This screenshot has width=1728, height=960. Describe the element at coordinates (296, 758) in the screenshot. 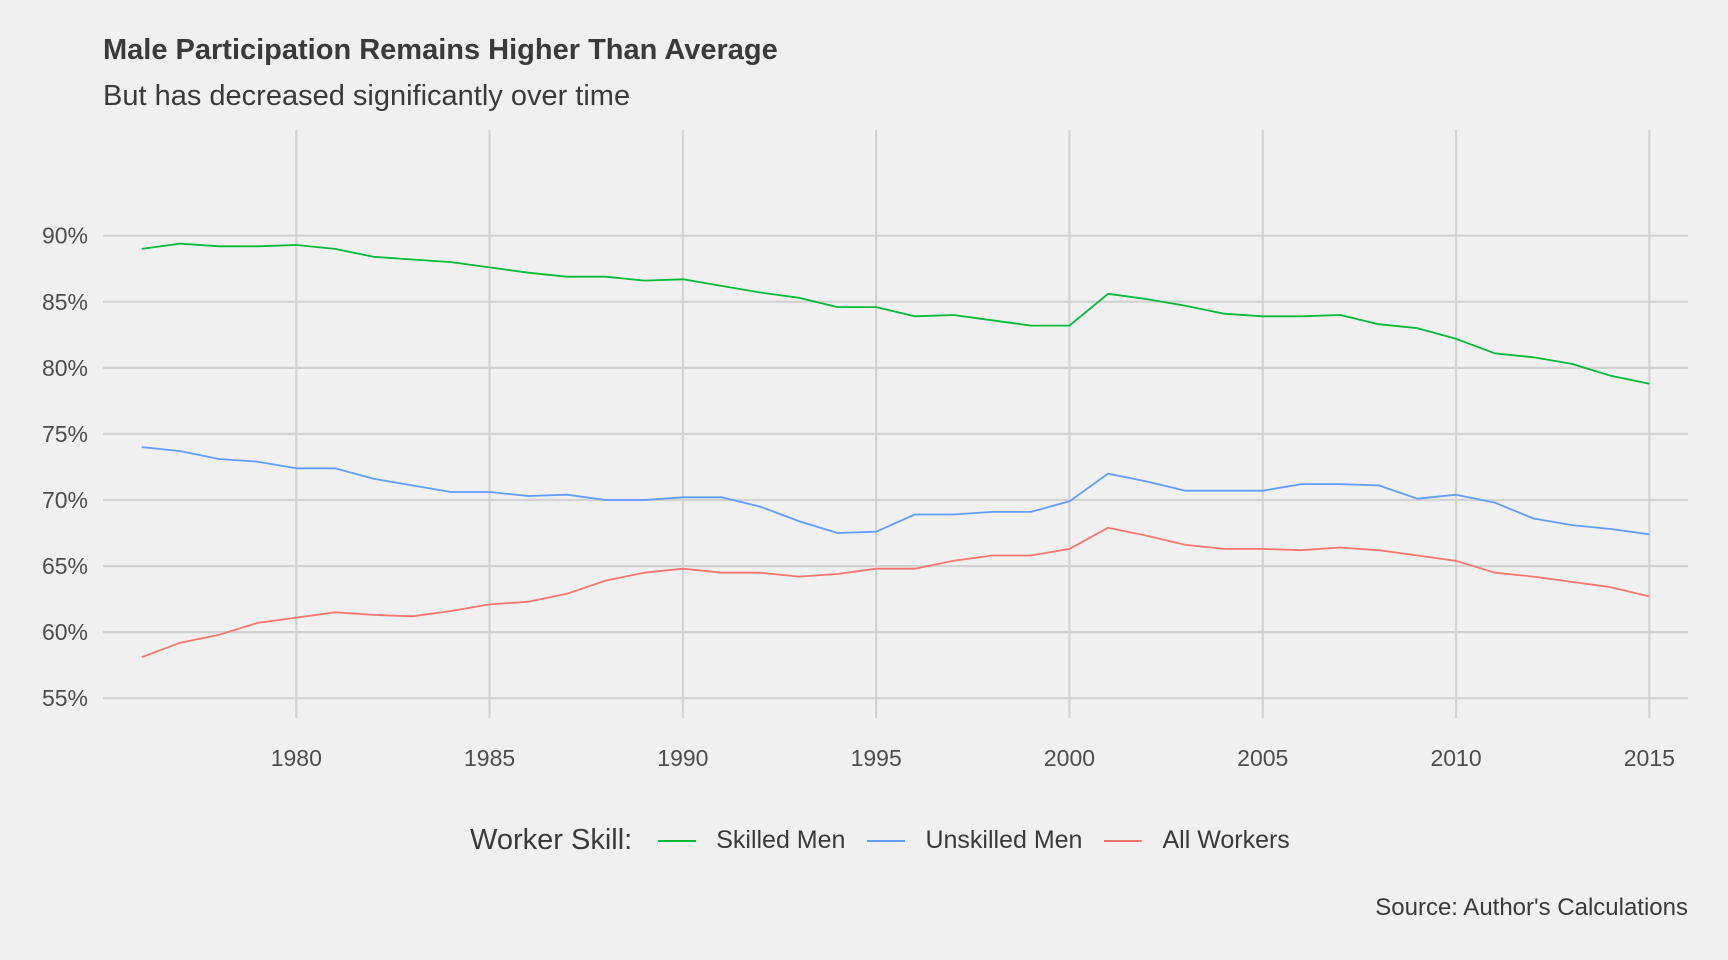

I see `x-tick-label: 1980` at that location.